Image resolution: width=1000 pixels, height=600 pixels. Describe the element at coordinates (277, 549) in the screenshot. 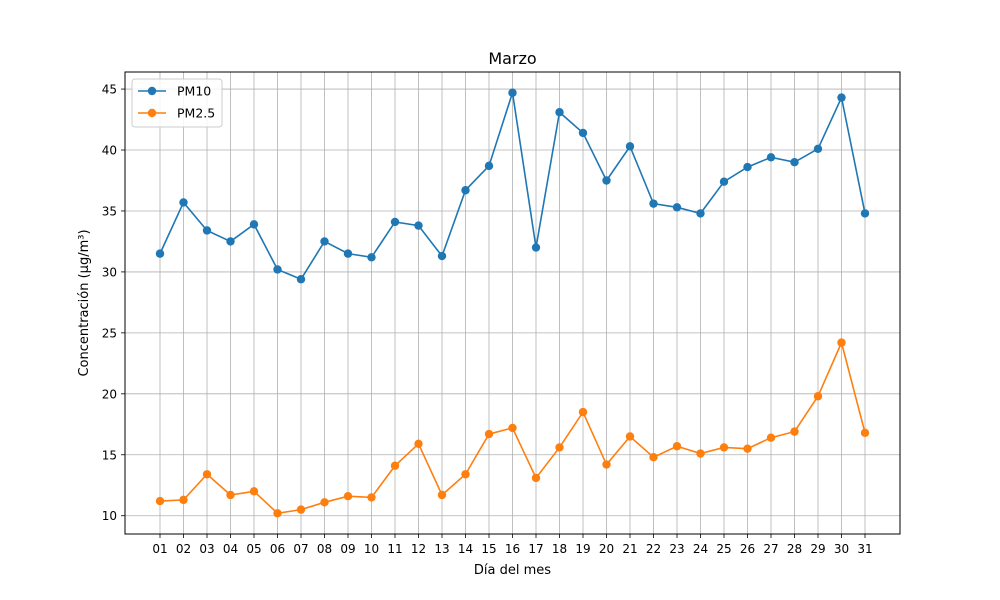

I see `x-tick-label: 06` at that location.